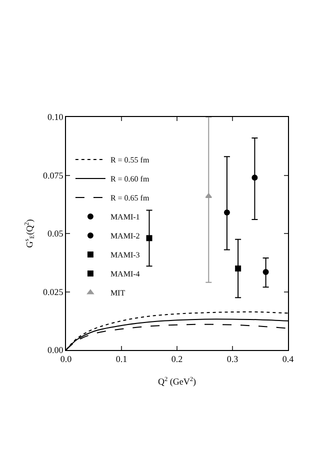 The width and height of the screenshot is (331, 468). What do you see at coordinates (66, 359) in the screenshot?
I see `x-tick-label: 0.0` at bounding box center [66, 359].